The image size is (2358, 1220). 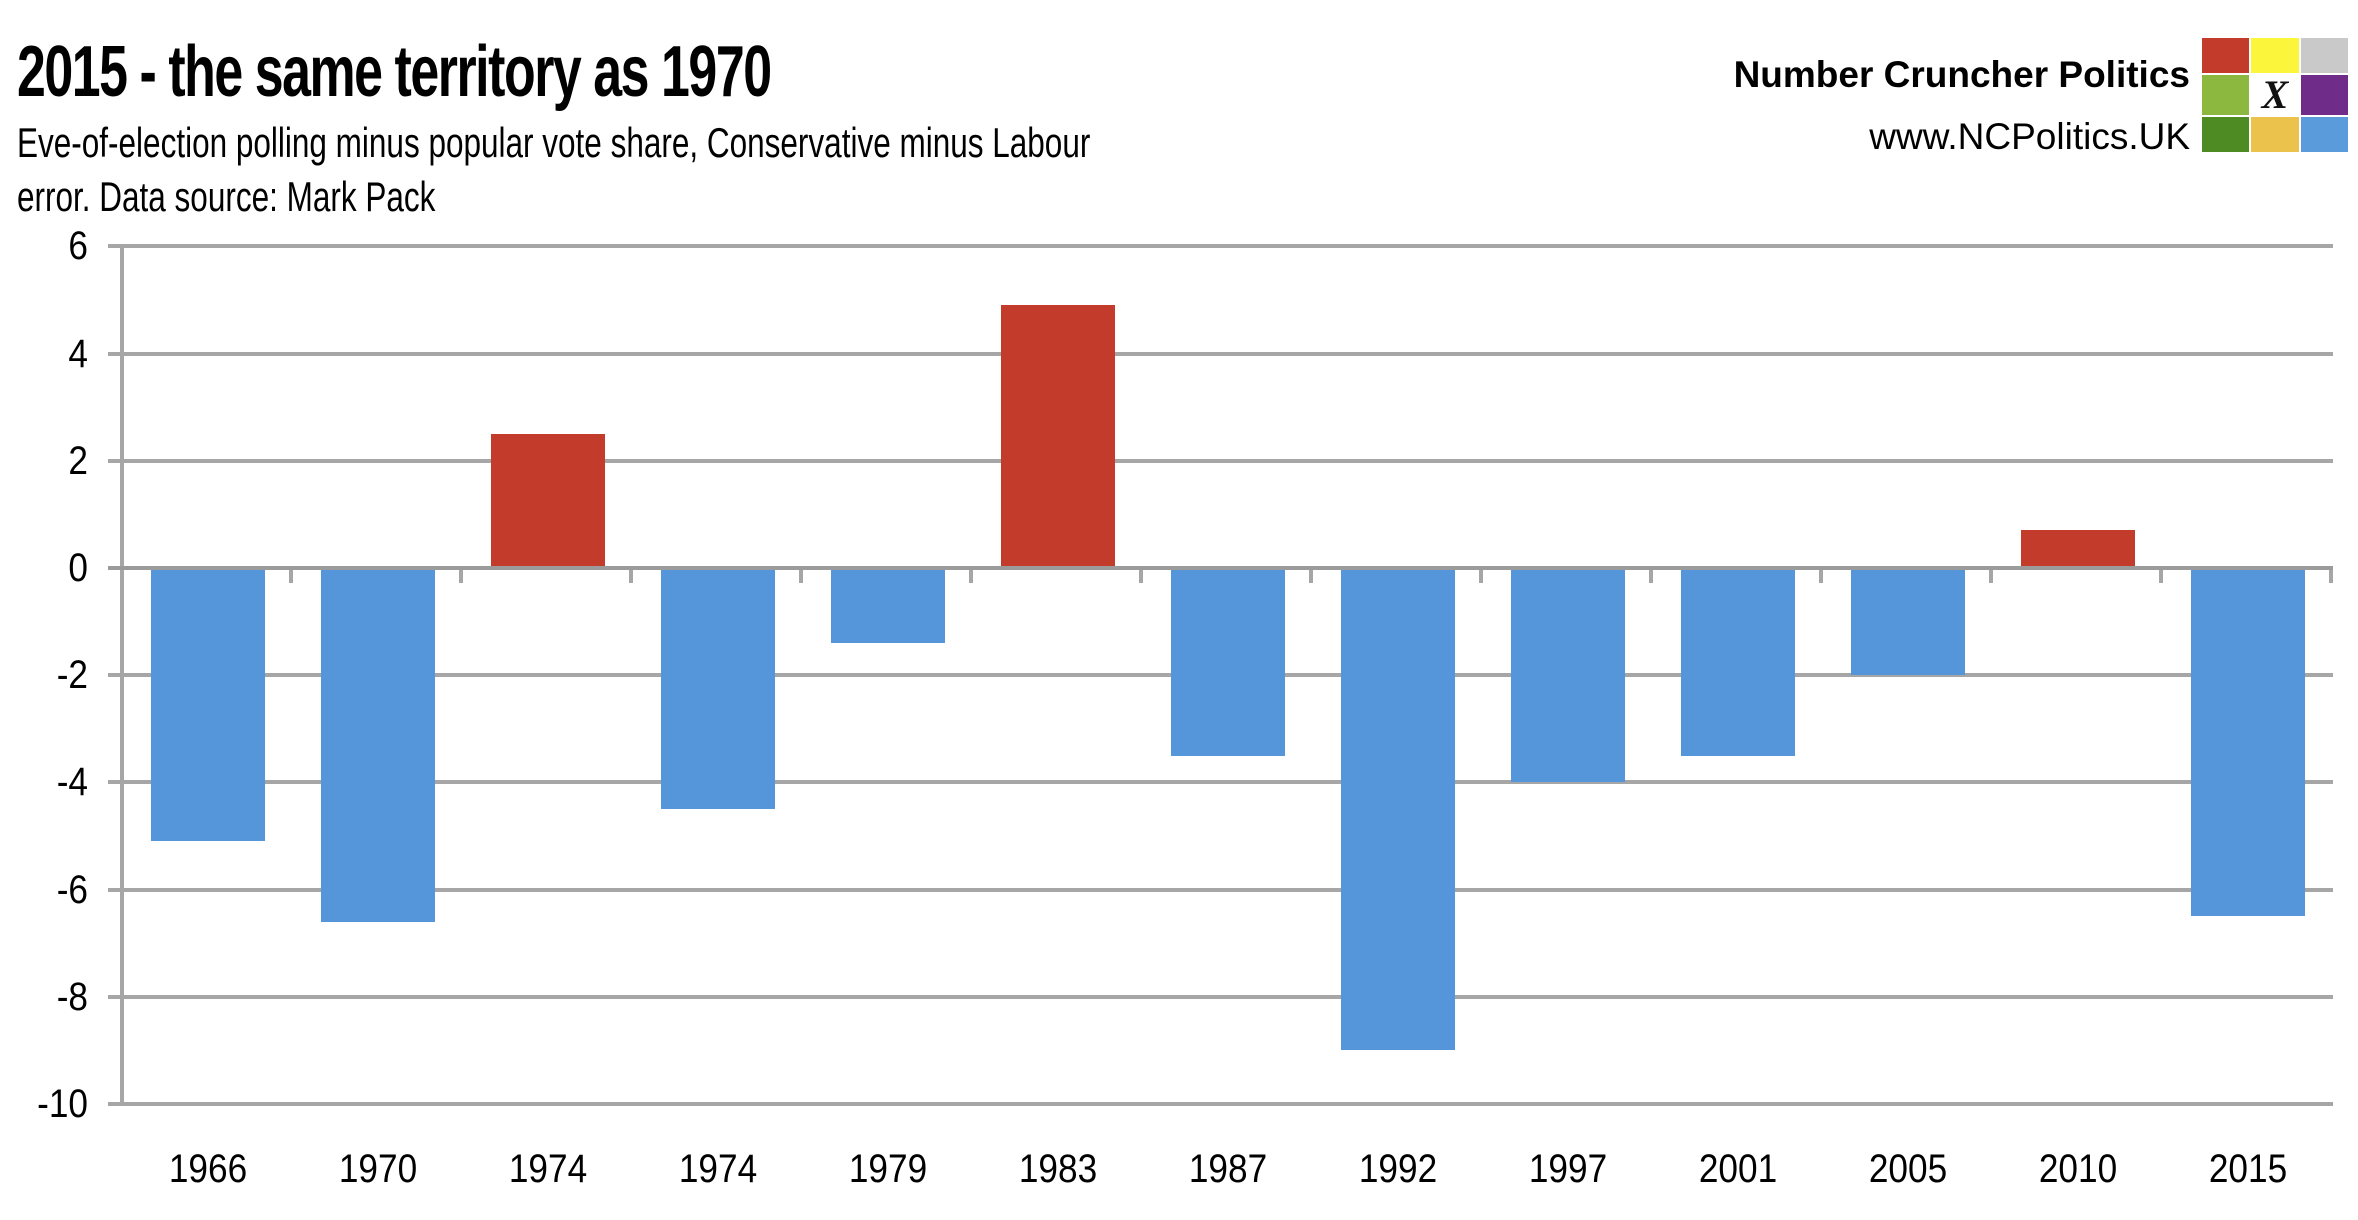 What do you see at coordinates (2248, 1169) in the screenshot?
I see `x-axis-label-12-2015: 2015` at bounding box center [2248, 1169].